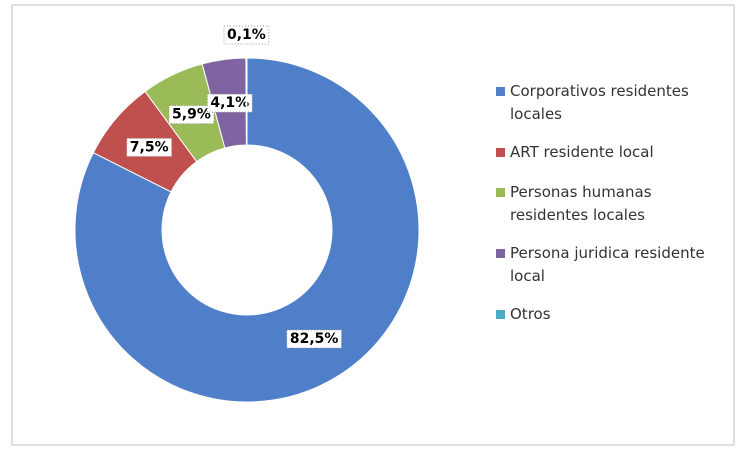 Image resolution: width=739 pixels, height=449 pixels. What do you see at coordinates (582, 152) in the screenshot?
I see `legend-label: ART residente local` at bounding box center [582, 152].